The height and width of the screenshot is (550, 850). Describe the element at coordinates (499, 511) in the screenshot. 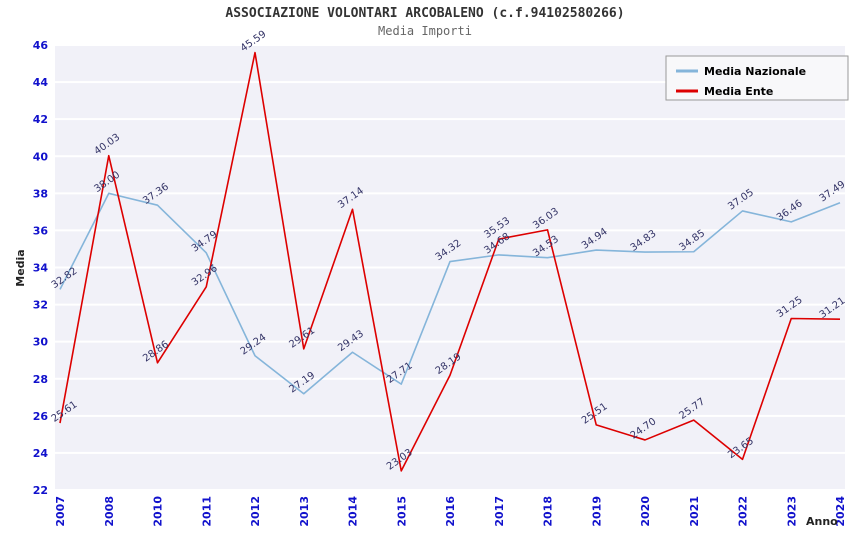

I see `x-axis-tick-label: 2017` at that location.